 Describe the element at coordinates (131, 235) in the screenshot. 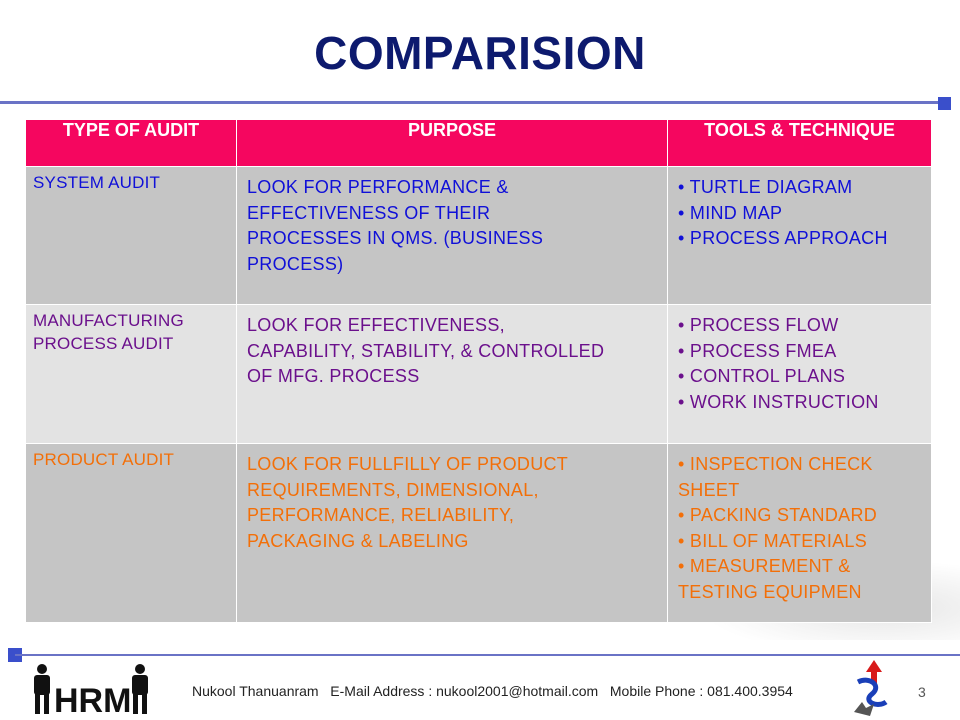

I see `cell-audit-type: SYSTEM AUDIT` at that location.